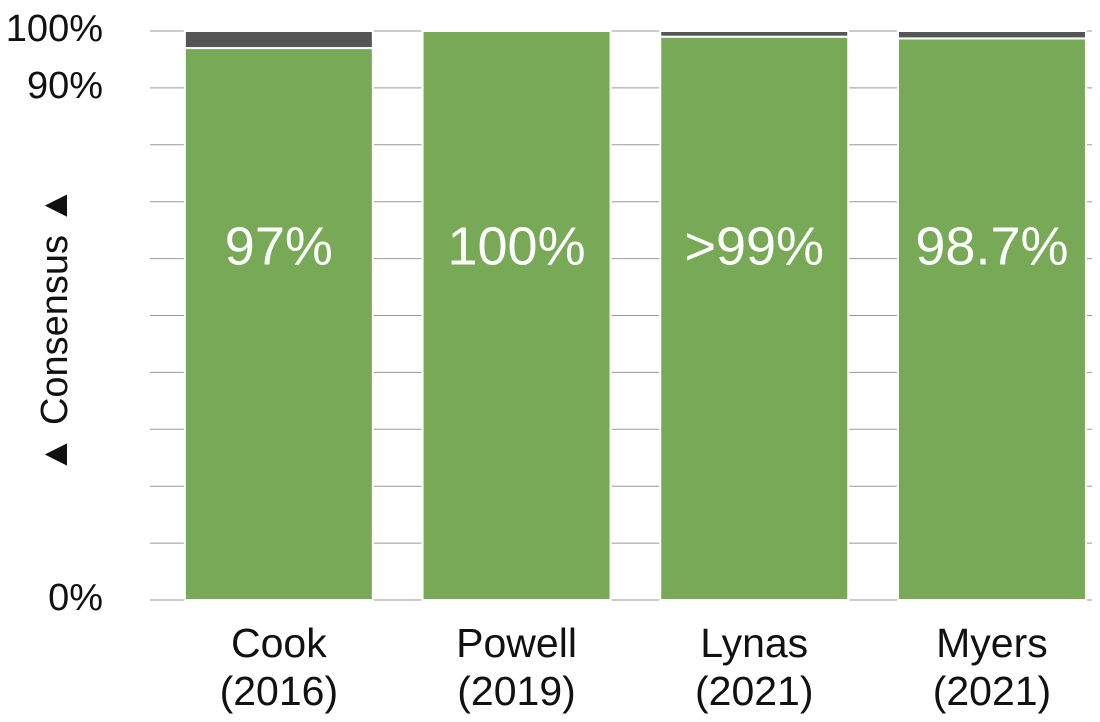  Describe the element at coordinates (754, 643) in the screenshot. I see `x-tick-label: Lynas` at that location.